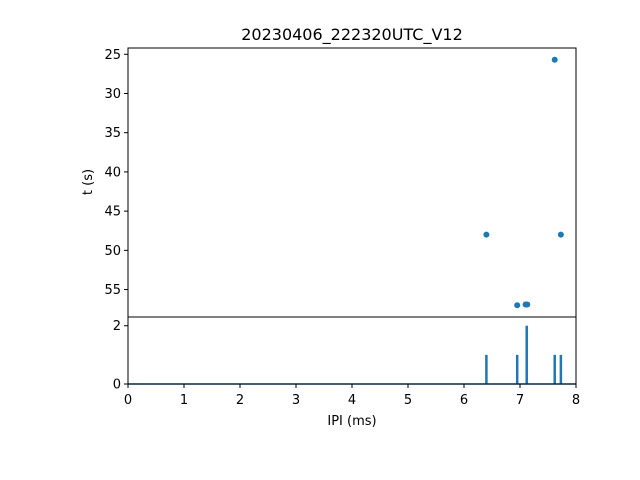 This screenshot has height=480, width=640. Describe the element at coordinates (408, 400) in the screenshot. I see `x-tick-label-5: 5` at that location.